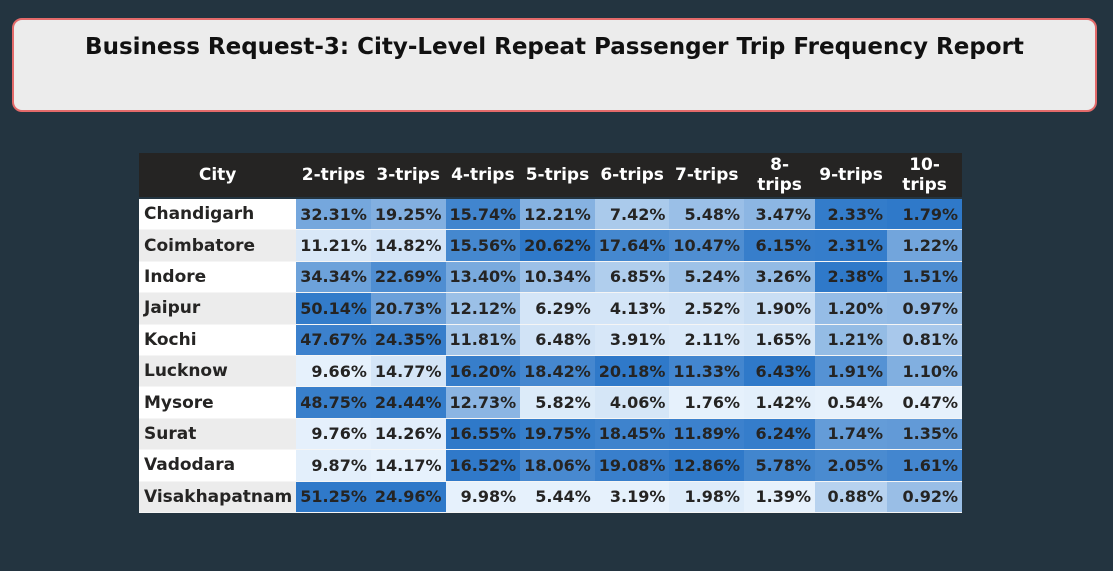 Image resolution: width=1113 pixels, height=571 pixels. Describe the element at coordinates (925, 176) in the screenshot. I see `column-header-10-trips: 10-trips` at that location.